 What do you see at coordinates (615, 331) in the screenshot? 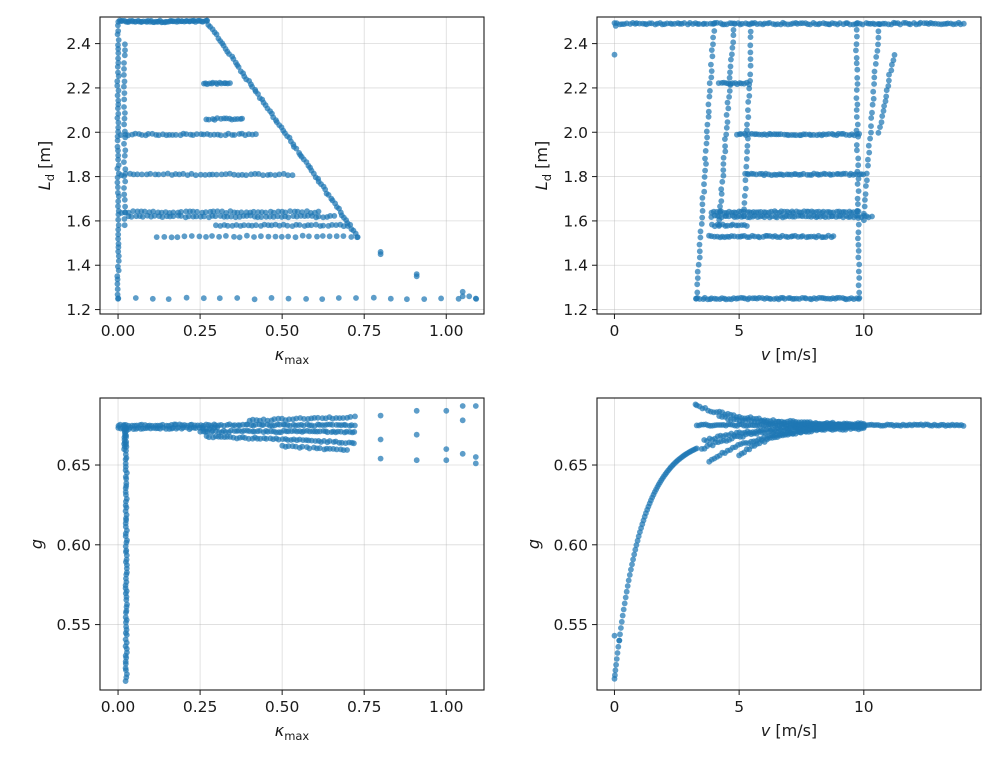
I see `x-tick-label: 0` at bounding box center [615, 331].